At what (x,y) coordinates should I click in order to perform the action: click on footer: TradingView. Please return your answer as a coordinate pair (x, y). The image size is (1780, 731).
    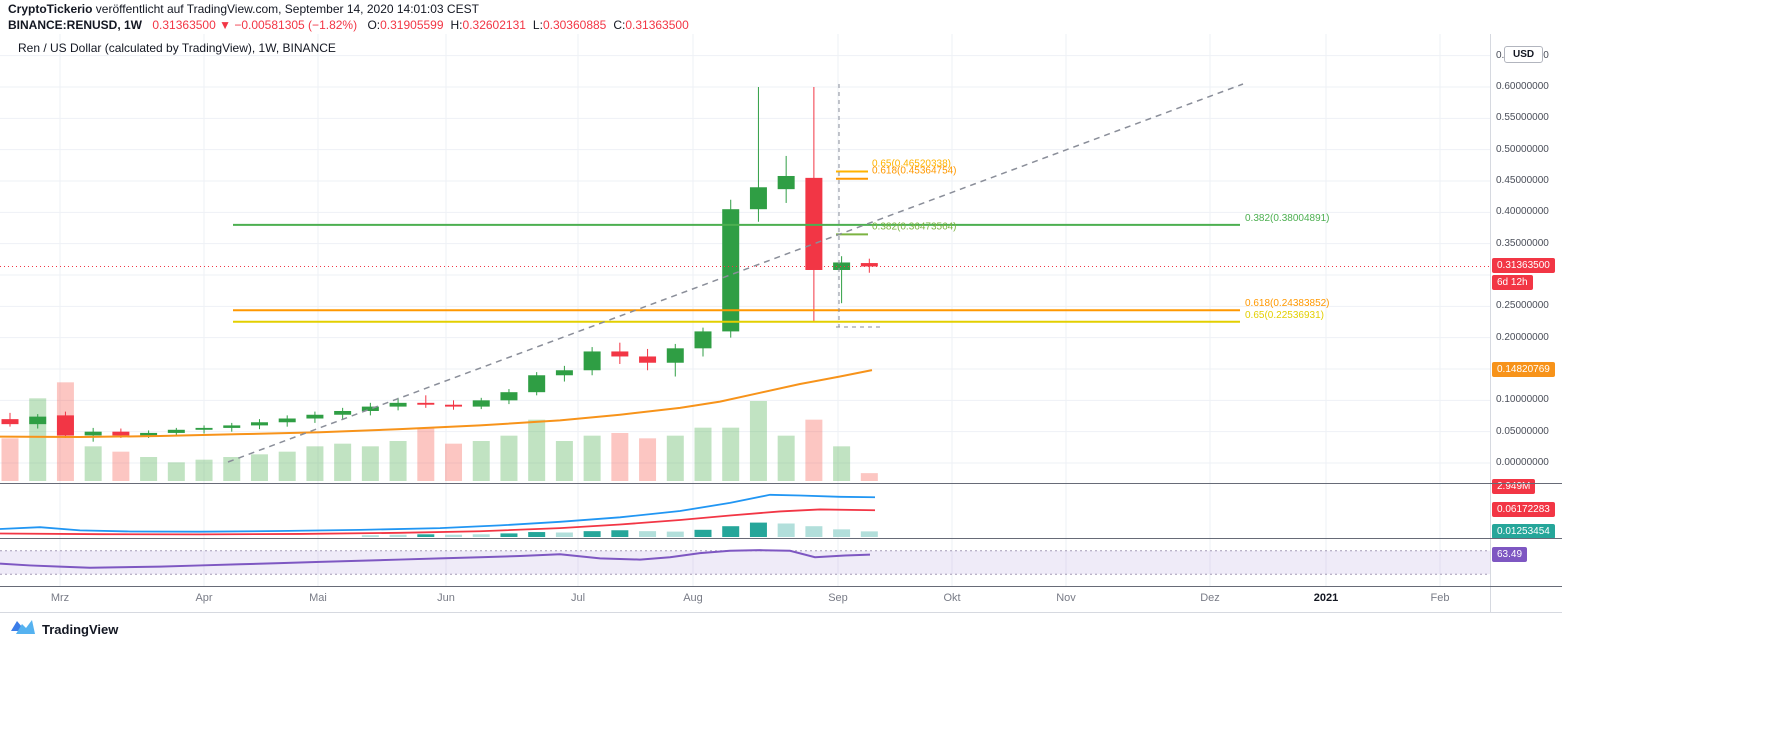
    Looking at the image, I should click on (64, 629).